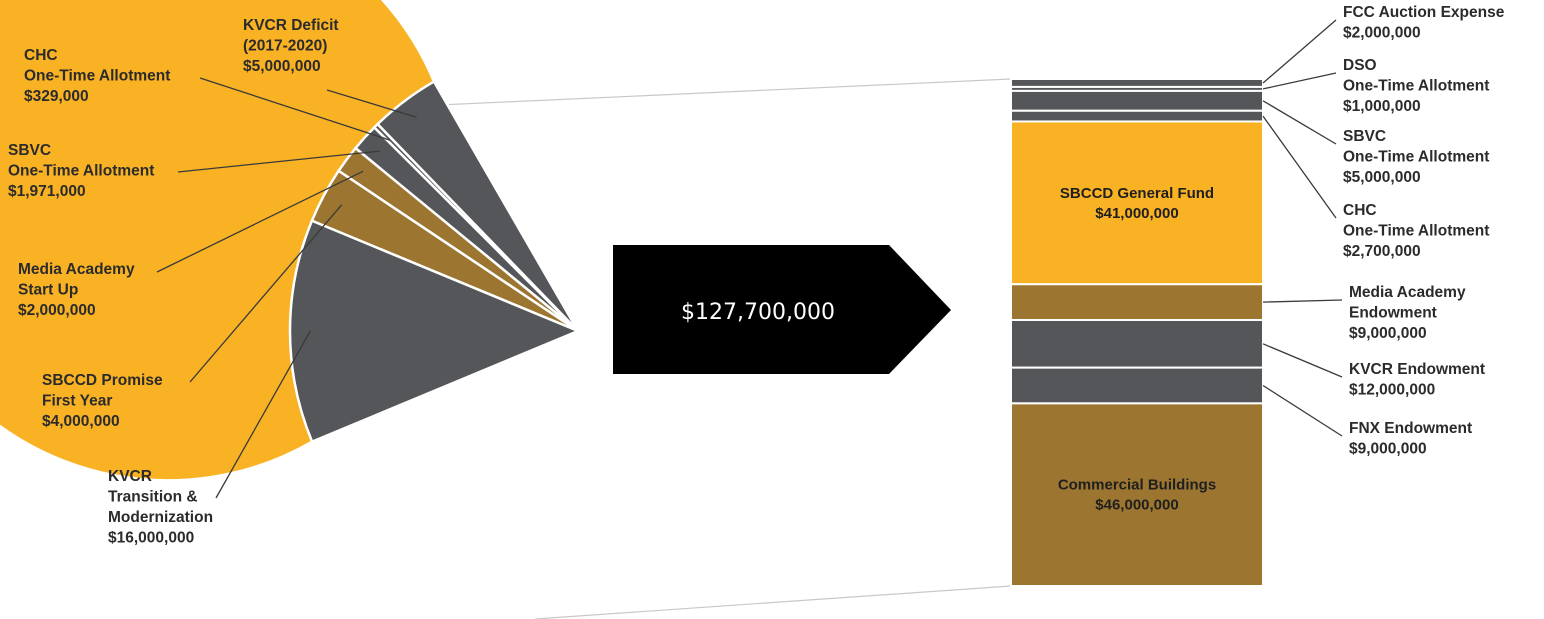 The height and width of the screenshot is (619, 1544). Describe the element at coordinates (1137, 116) in the screenshot. I see `bar-segment-chc` at that location.